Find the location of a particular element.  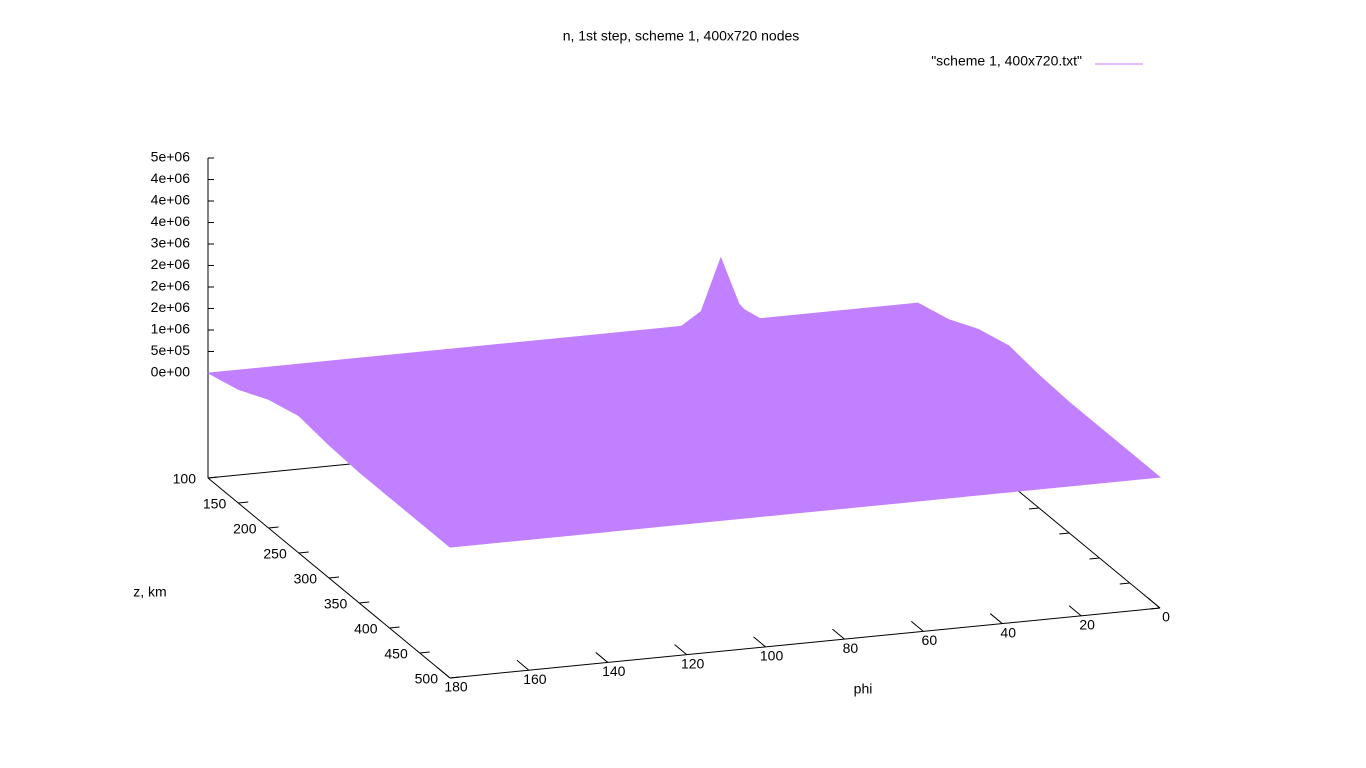

z-tick-label: 3e+06 is located at coordinates (171, 243).